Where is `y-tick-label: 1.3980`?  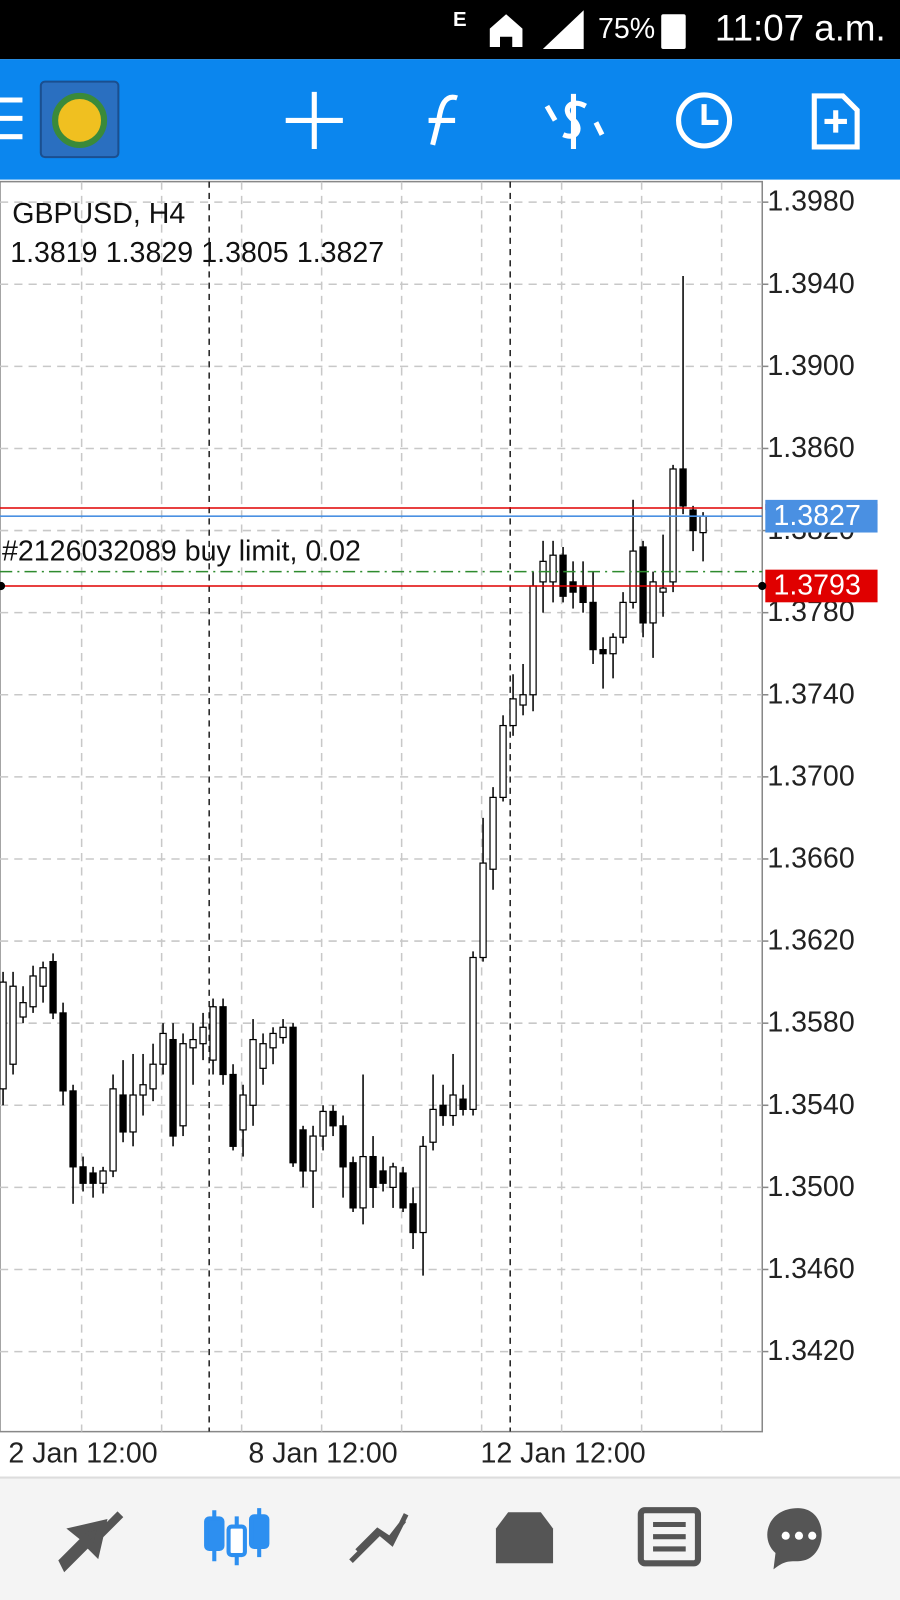 y-tick-label: 1.3980 is located at coordinates (810, 202).